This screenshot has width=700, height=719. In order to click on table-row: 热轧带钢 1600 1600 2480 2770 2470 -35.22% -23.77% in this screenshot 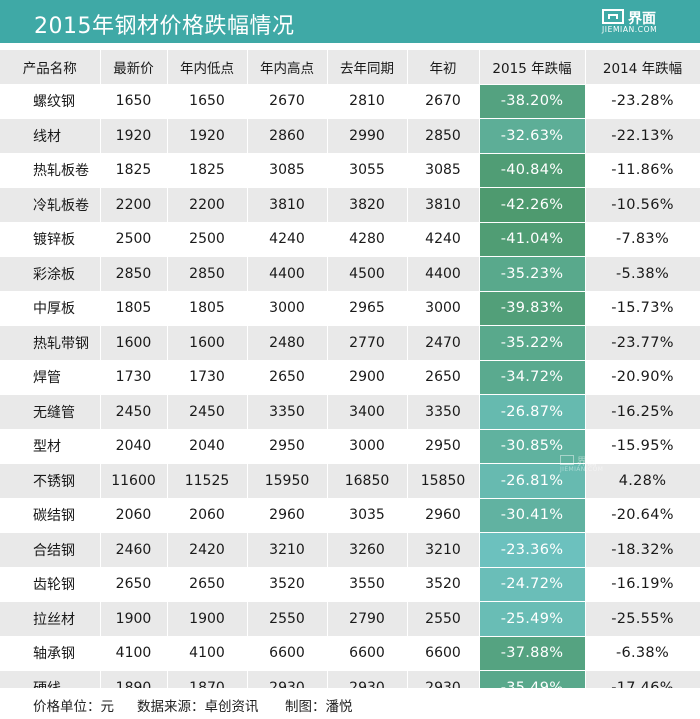, I will do `click(350, 343)`.